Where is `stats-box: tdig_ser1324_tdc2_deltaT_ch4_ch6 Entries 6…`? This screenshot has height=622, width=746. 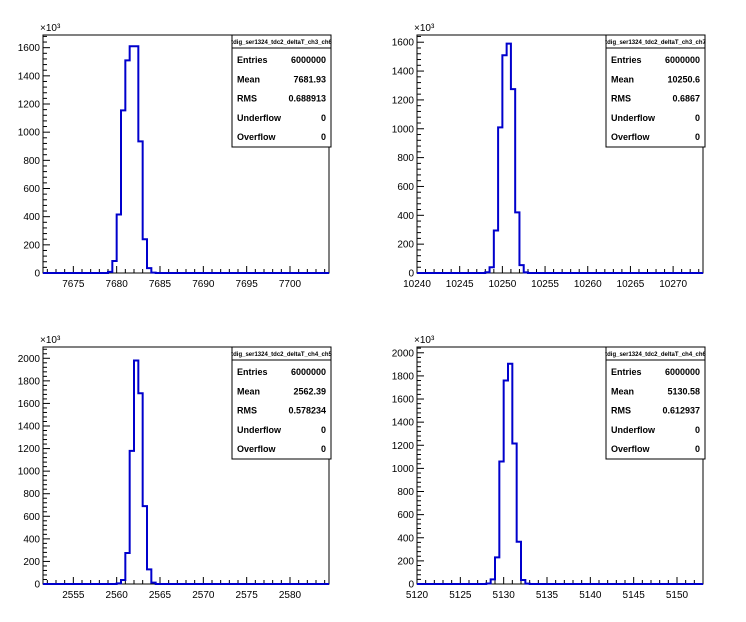 stats-box: tdig_ser1324_tdc2_deltaT_ch4_ch6 Entries 6… is located at coordinates (656, 403).